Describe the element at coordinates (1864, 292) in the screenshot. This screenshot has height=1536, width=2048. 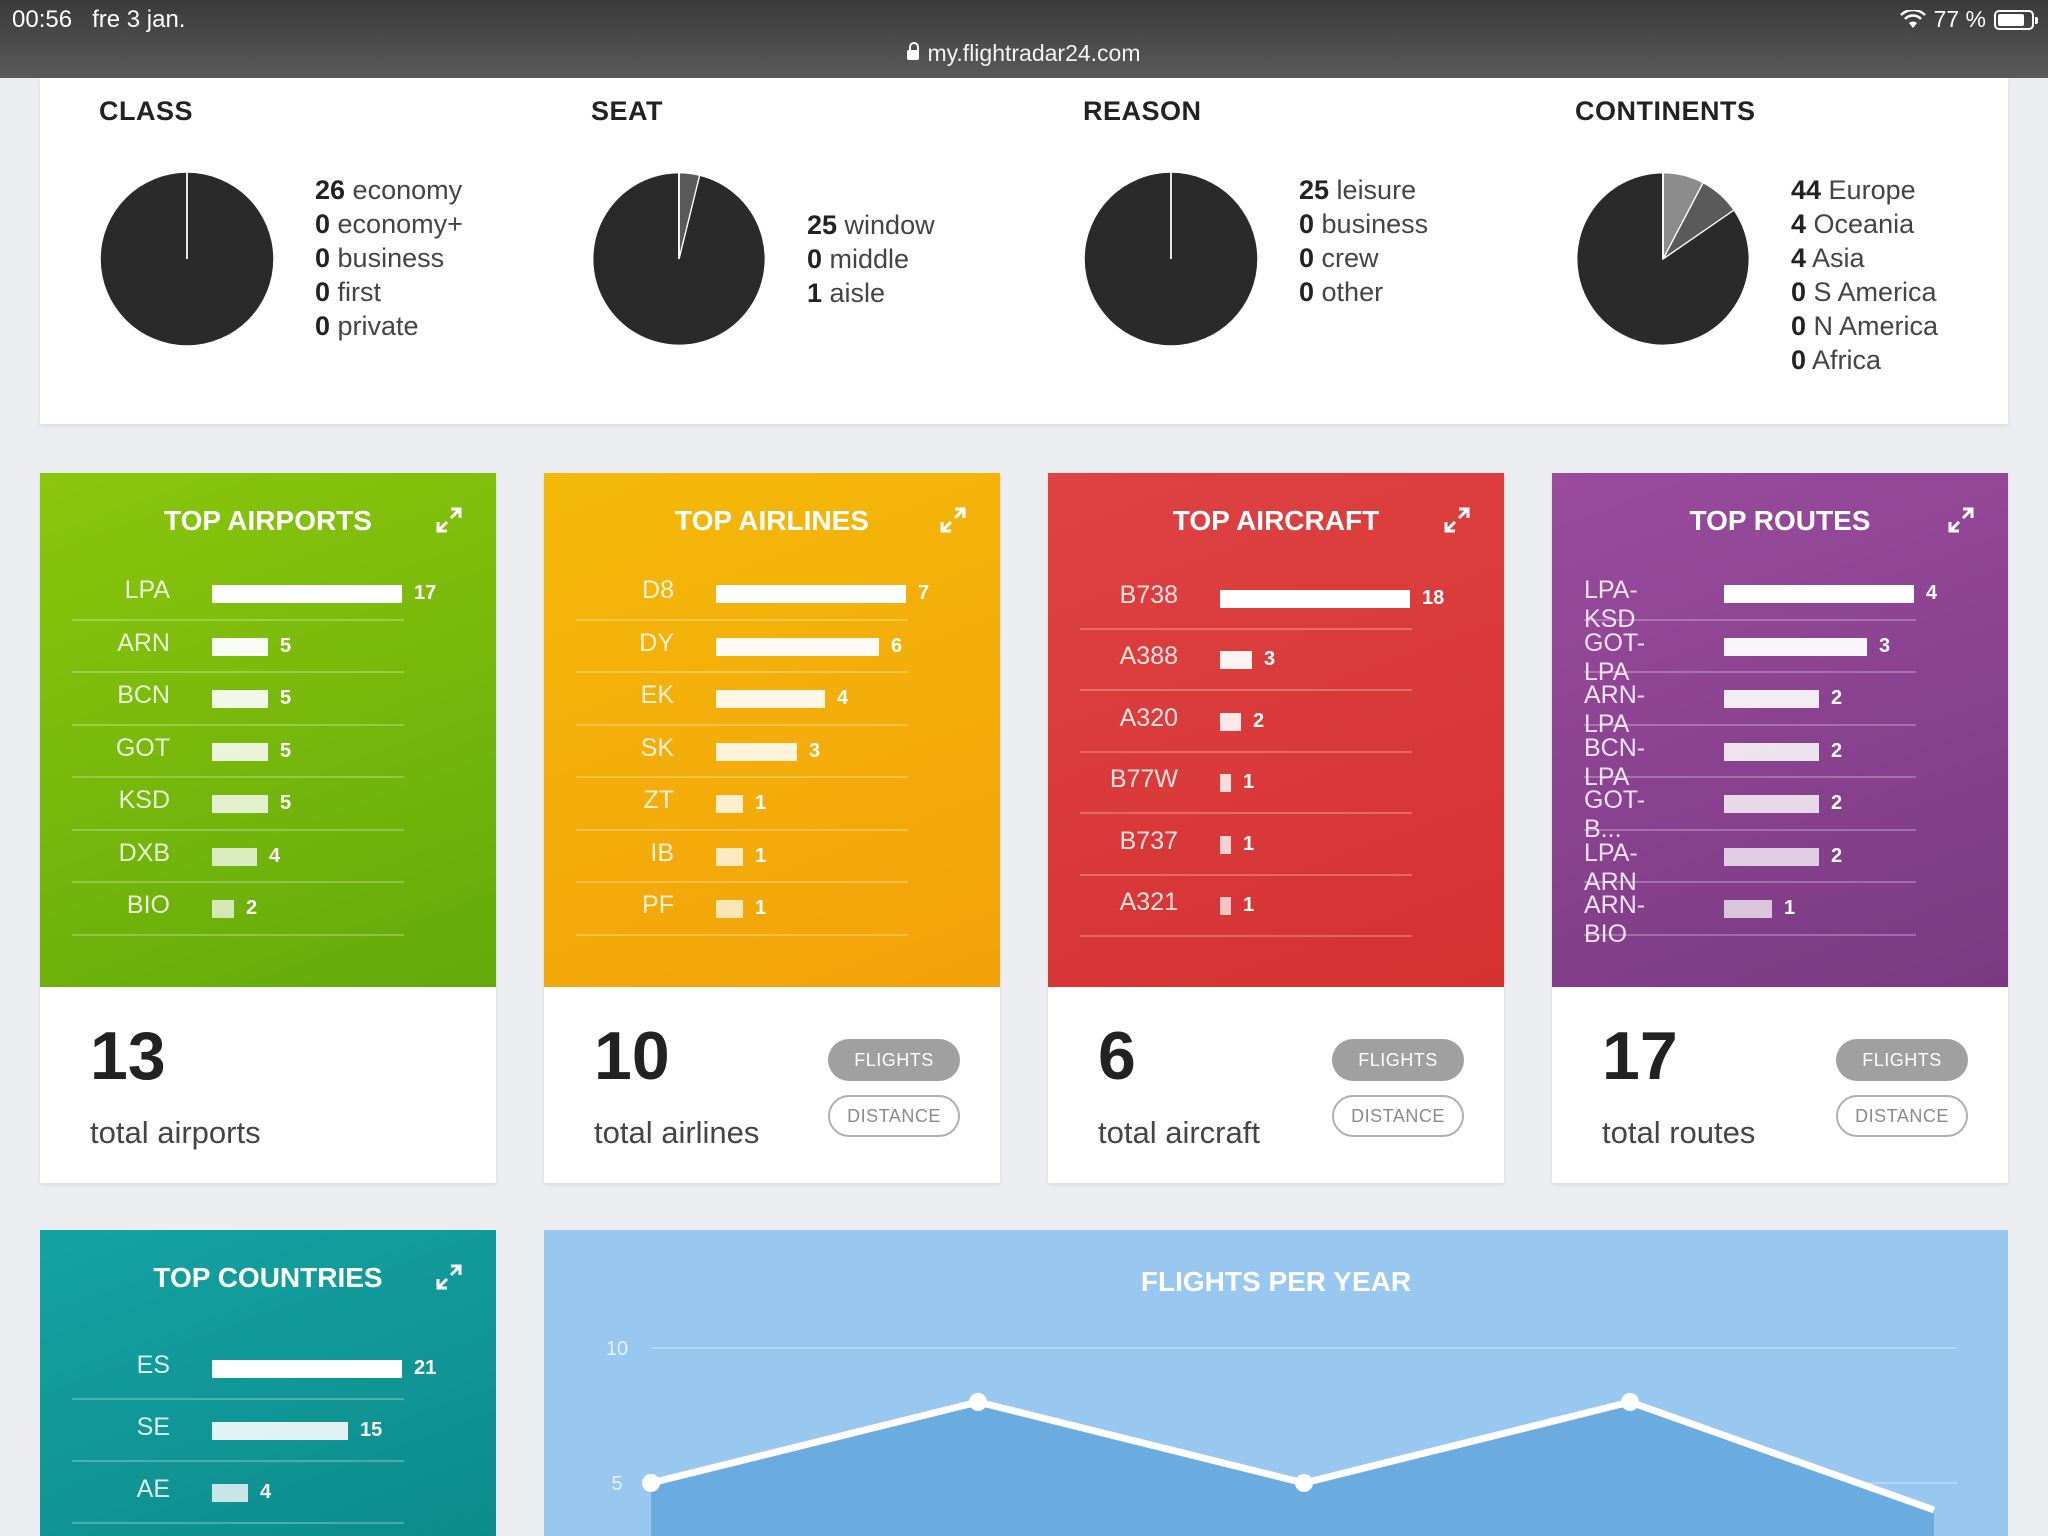
I see `stat-item: 0 S America` at that location.